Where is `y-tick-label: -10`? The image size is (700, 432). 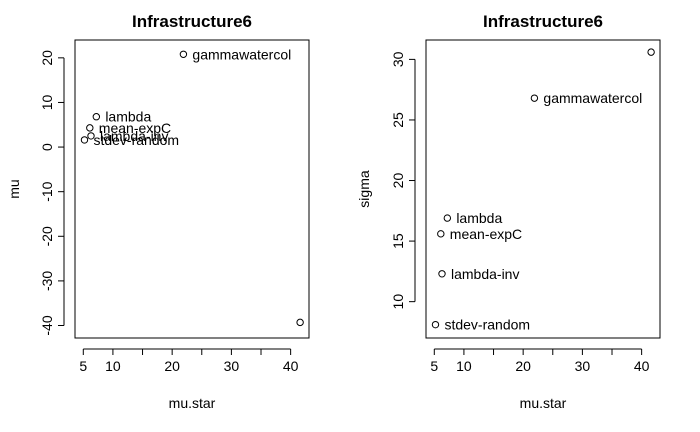 y-tick-label: -10 is located at coordinates (47, 191).